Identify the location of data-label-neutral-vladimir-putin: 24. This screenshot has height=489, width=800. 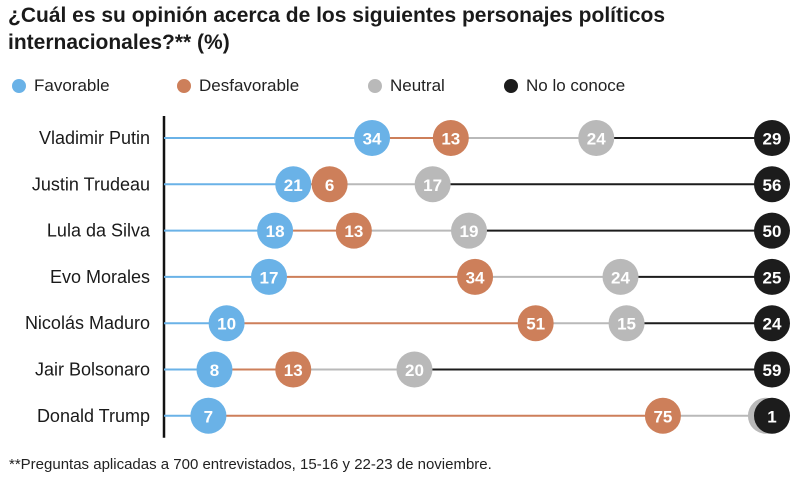
(596, 139).